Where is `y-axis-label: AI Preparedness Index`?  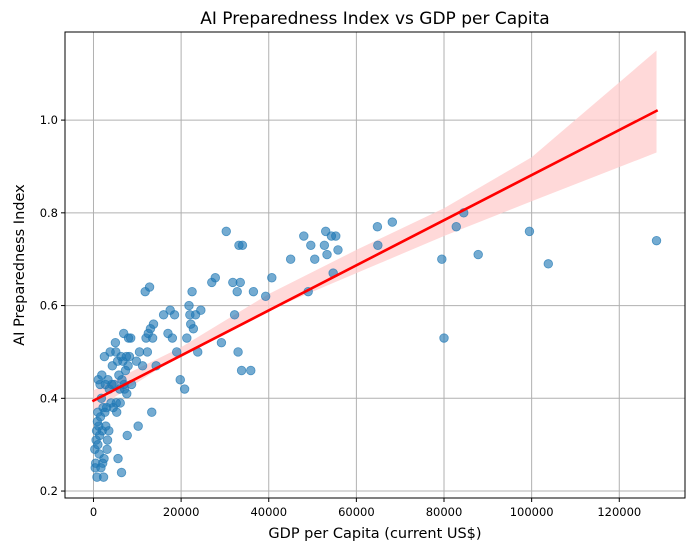
y-axis-label: AI Preparedness Index is located at coordinates (20, 265).